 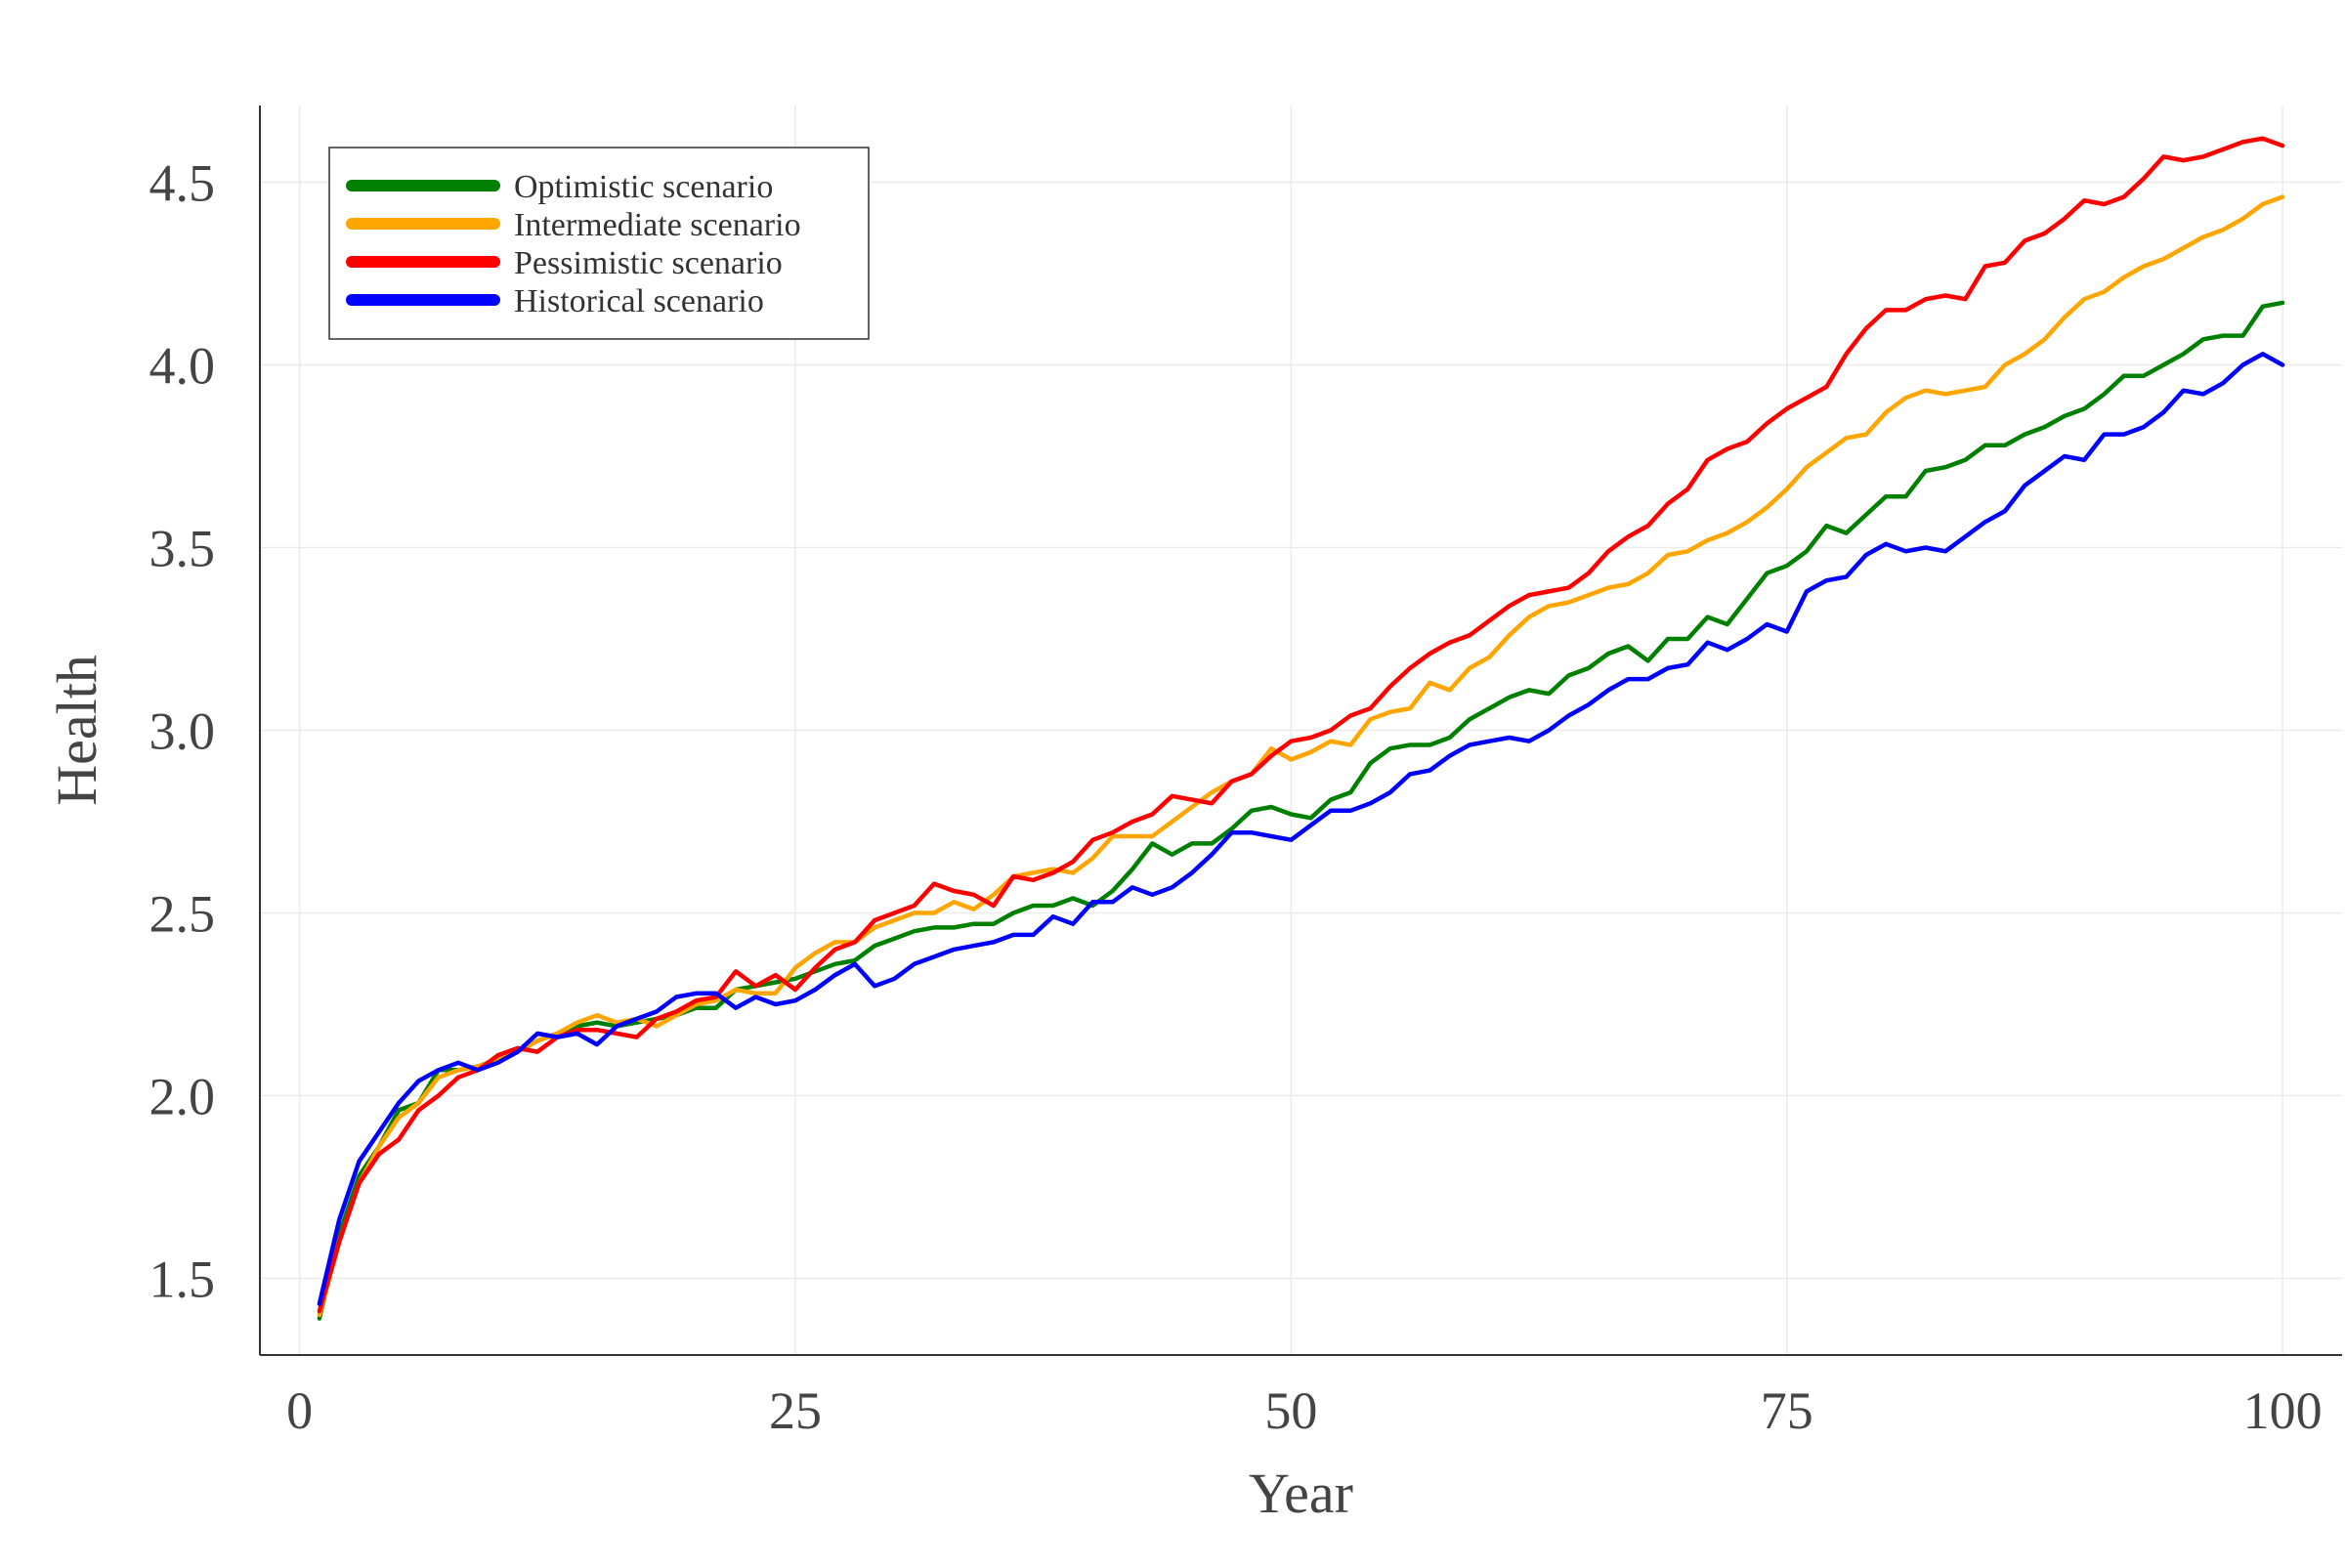 What do you see at coordinates (76, 730) in the screenshot?
I see `y-axis-label: Health` at bounding box center [76, 730].